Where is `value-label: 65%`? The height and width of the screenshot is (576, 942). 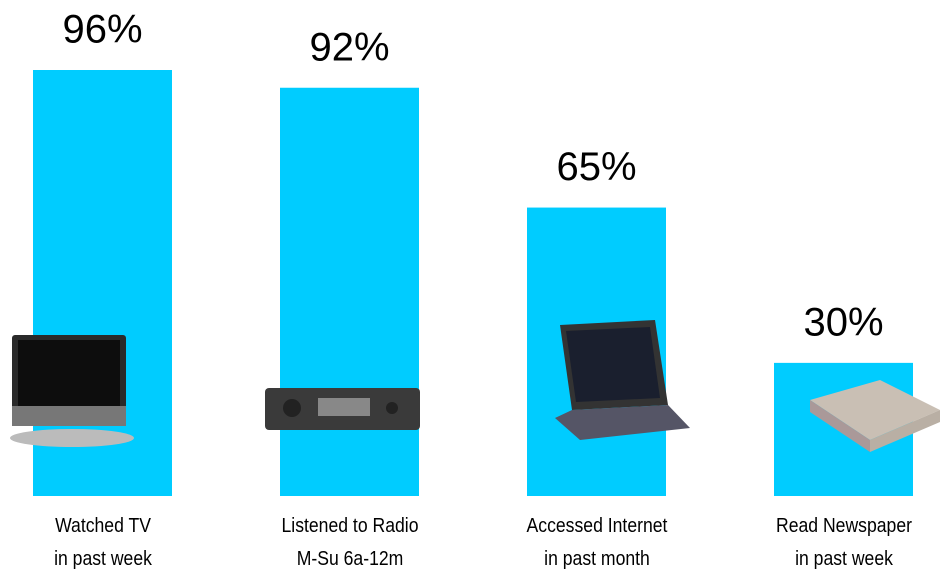 value-label: 65% is located at coordinates (596, 167).